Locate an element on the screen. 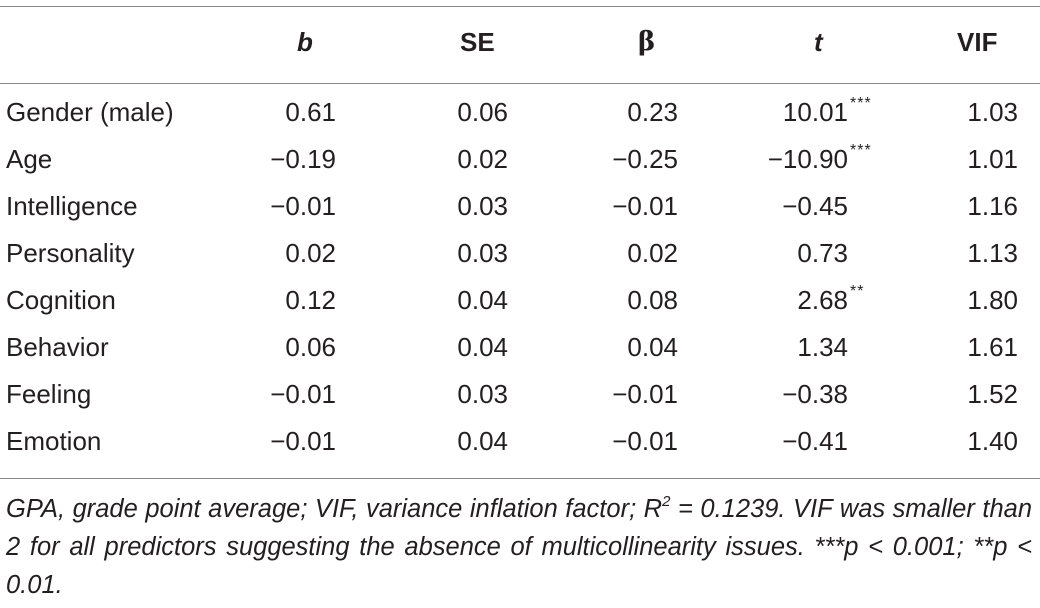 The height and width of the screenshot is (608, 1040). header-se: SE is located at coordinates (477, 42).